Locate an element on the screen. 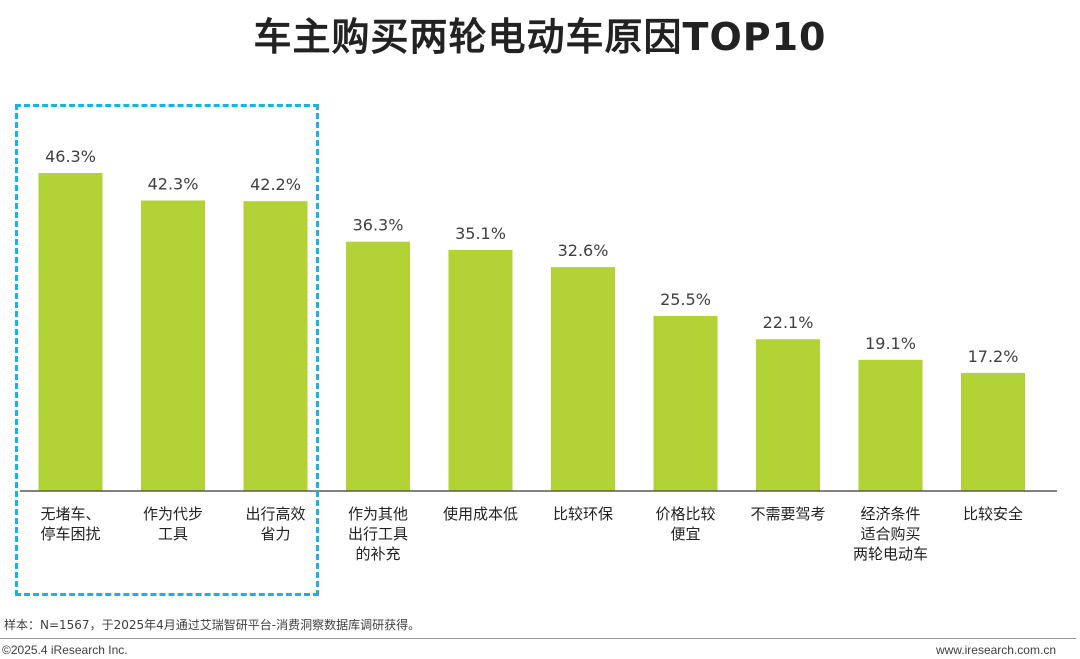 The width and height of the screenshot is (1080, 659). value-label-1: 42.3% is located at coordinates (173, 184).